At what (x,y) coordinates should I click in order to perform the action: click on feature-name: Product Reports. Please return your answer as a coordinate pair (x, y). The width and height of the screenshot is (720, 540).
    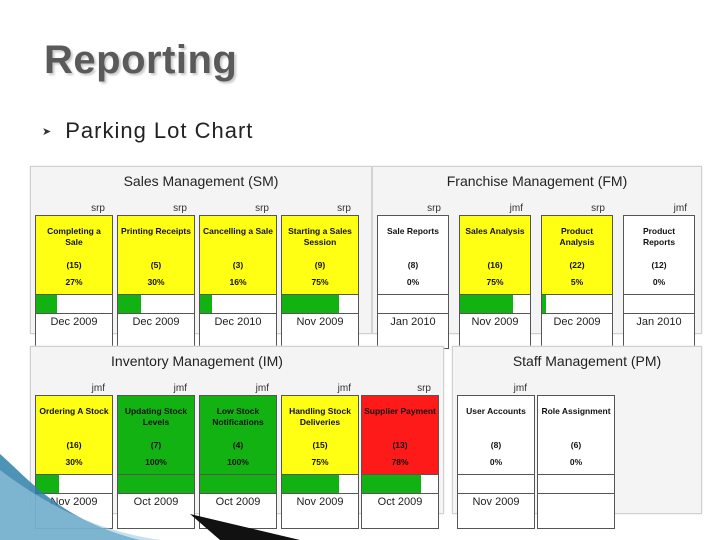
    Looking at the image, I should click on (659, 236).